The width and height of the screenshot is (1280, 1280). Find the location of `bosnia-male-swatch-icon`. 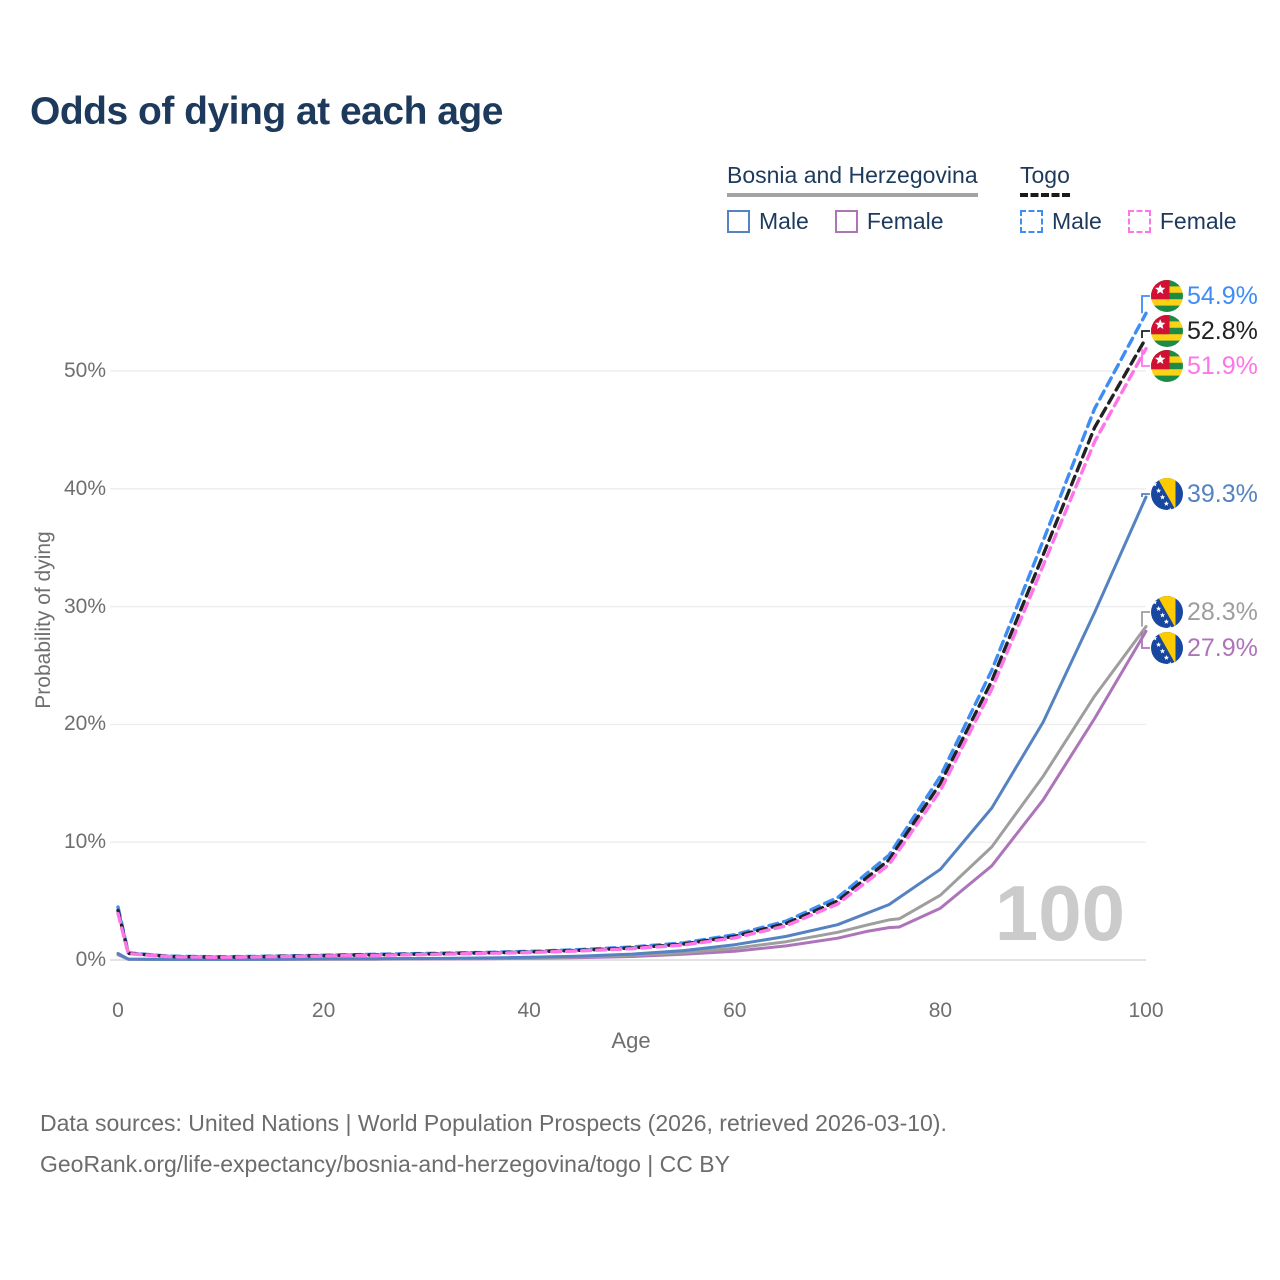

bosnia-male-swatch-icon is located at coordinates (738, 221).